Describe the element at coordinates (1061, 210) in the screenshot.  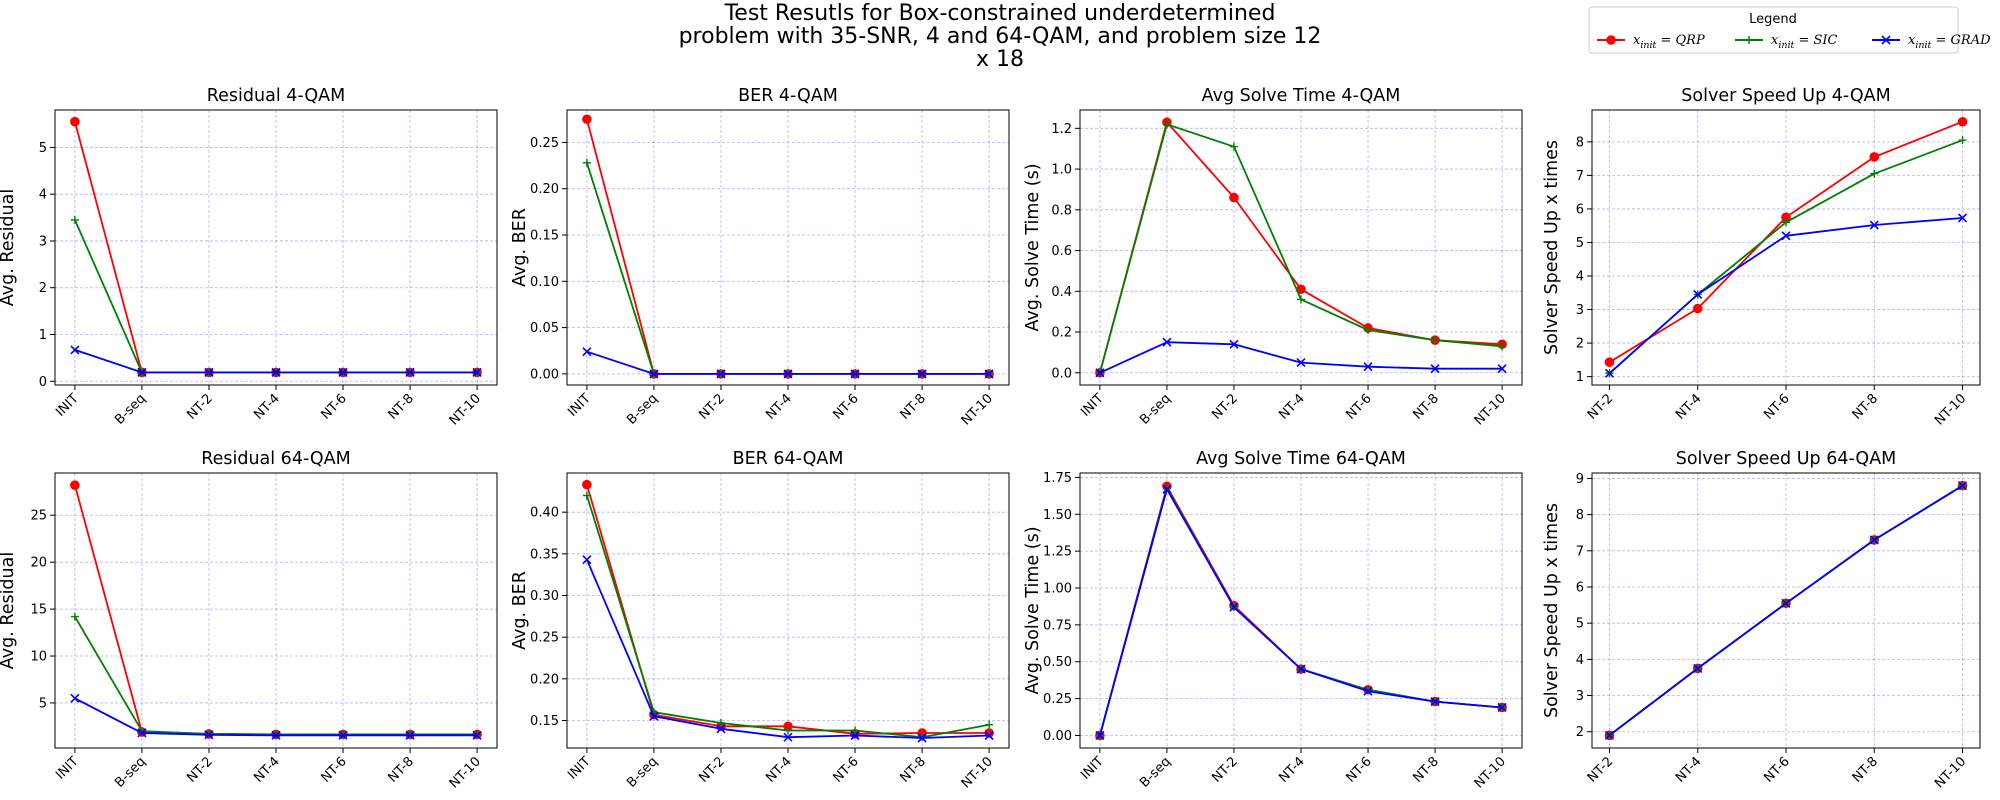
I see `y-tick-label: 0.8` at that location.